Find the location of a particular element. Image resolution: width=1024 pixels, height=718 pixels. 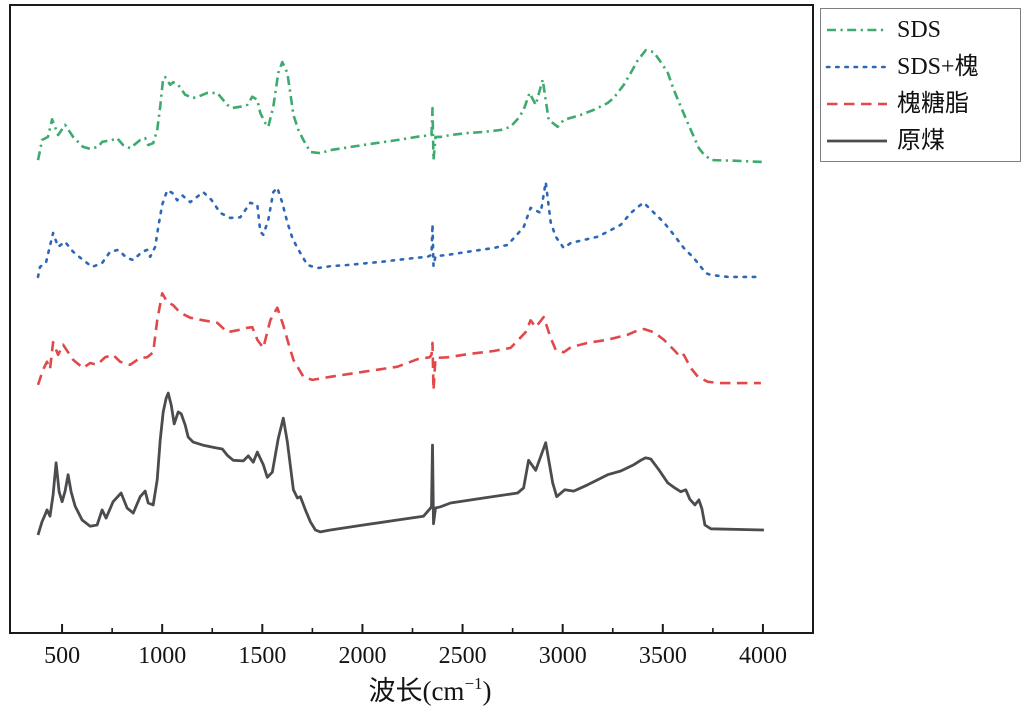

legend-item-原煤: 原煤 is located at coordinates (920, 141).